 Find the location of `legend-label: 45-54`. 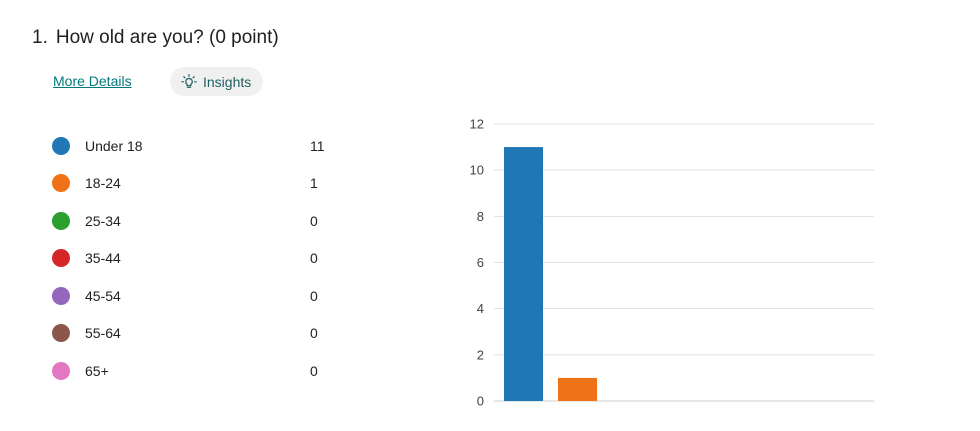

legend-label: 45-54 is located at coordinates (103, 295).